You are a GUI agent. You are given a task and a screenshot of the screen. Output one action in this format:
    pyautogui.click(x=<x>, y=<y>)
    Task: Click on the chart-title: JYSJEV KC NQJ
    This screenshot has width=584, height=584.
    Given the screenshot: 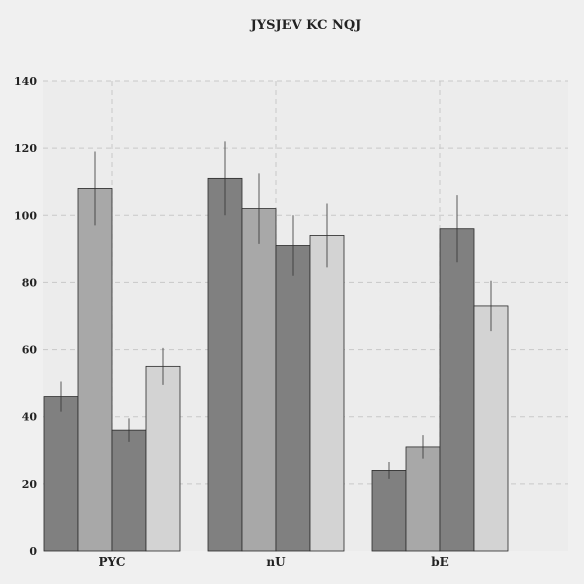 What is the action you would take?
    pyautogui.click(x=306, y=25)
    